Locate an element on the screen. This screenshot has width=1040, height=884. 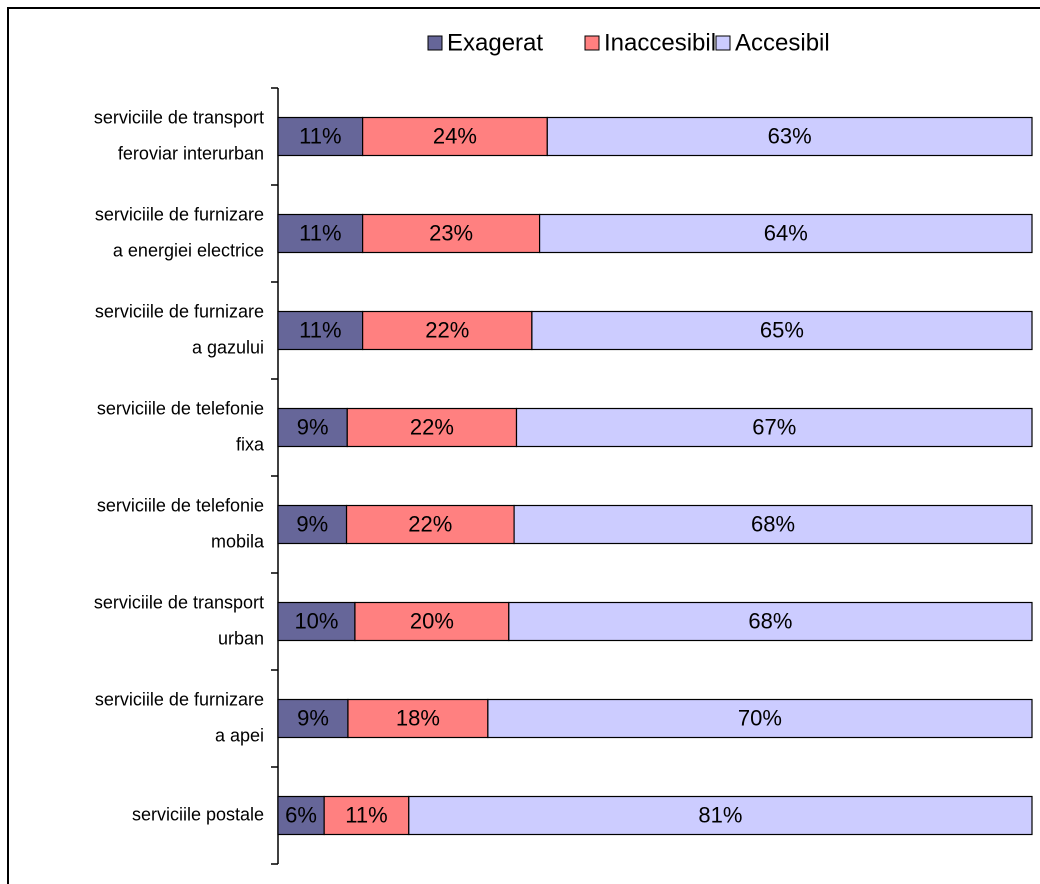
data-label: 6% is located at coordinates (301, 814).